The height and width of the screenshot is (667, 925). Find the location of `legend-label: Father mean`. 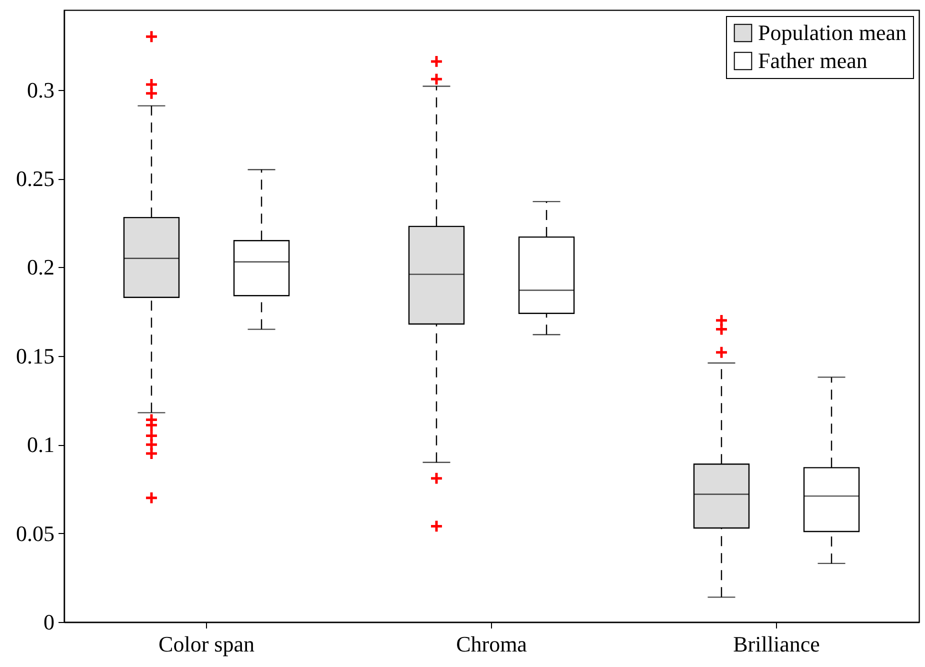

legend-label: Father mean is located at coordinates (813, 60).